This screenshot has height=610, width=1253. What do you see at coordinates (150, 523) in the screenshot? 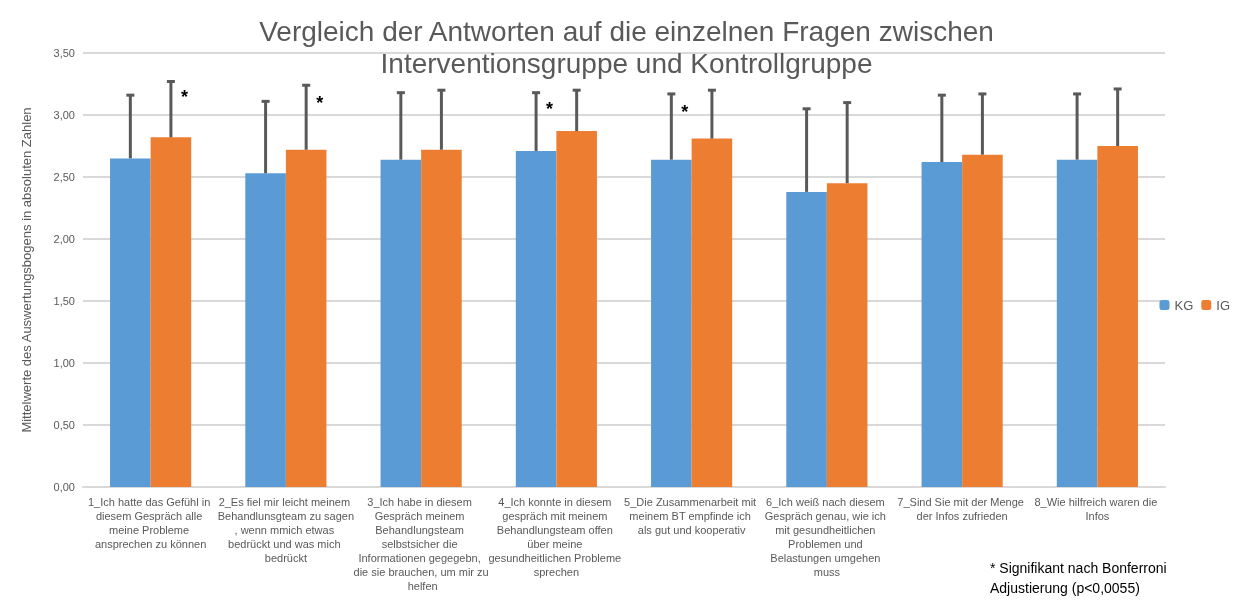
I see `x-tick-label: 1_Ich hatte das Gefühl in diesem Gespräch alle meine Probleme ansprechen zu können` at bounding box center [150, 523].